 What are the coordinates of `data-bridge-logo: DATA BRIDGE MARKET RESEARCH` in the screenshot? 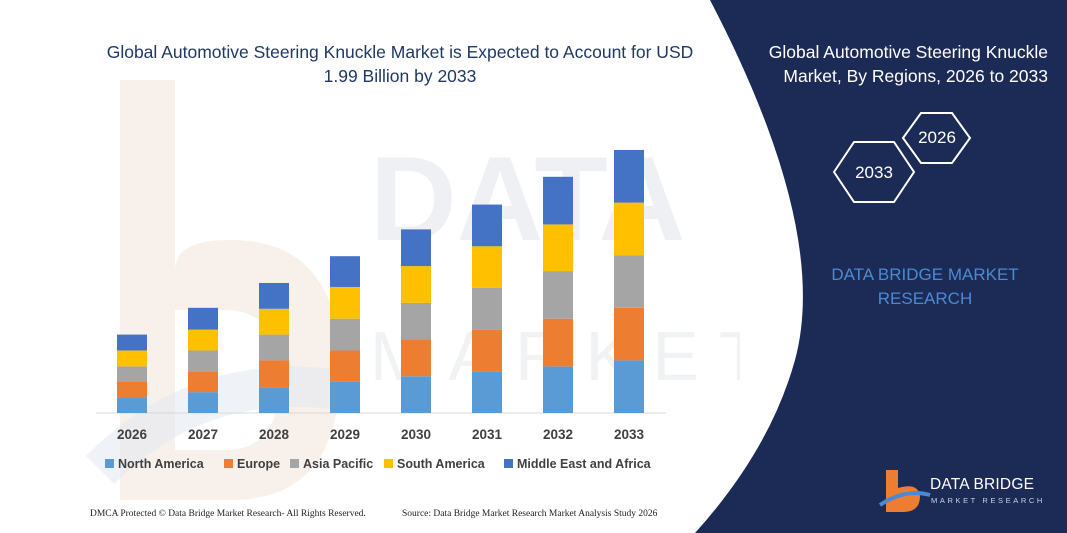 It's located at (965, 490).